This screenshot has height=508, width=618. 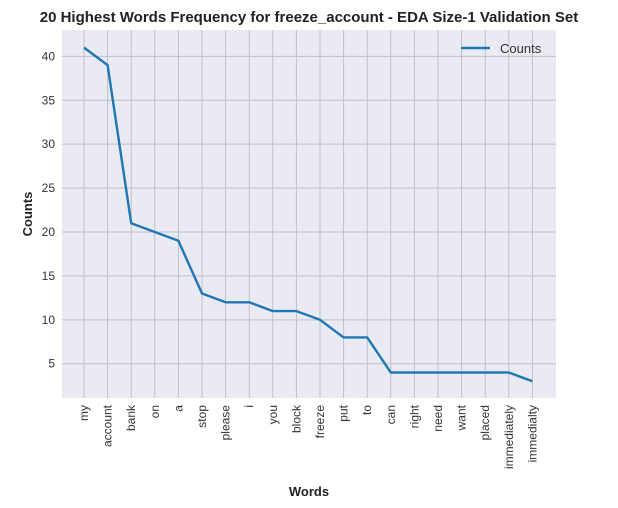 I want to click on y-tick-label: 10, so click(x=49, y=320).